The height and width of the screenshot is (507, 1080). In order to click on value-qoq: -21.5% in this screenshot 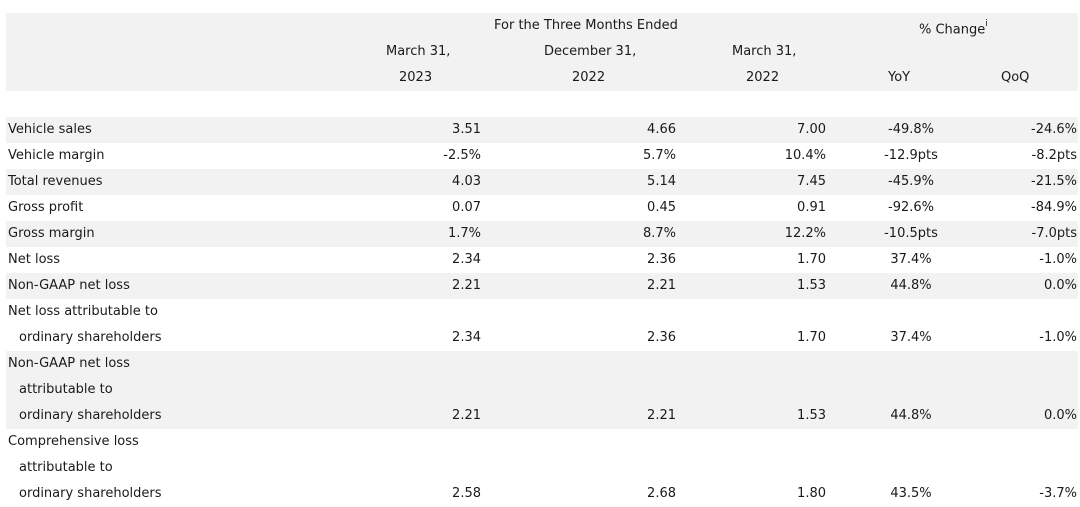, I will do `click(1054, 181)`.